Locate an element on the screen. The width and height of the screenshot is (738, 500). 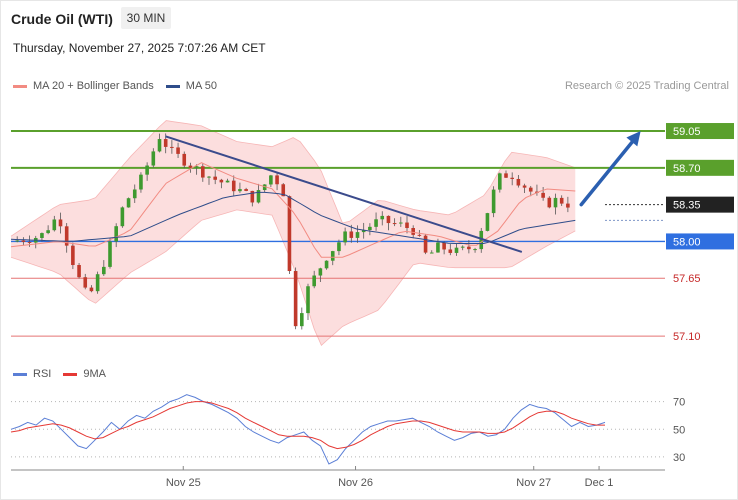
rsi-legend-label: RSI is located at coordinates (42, 374).